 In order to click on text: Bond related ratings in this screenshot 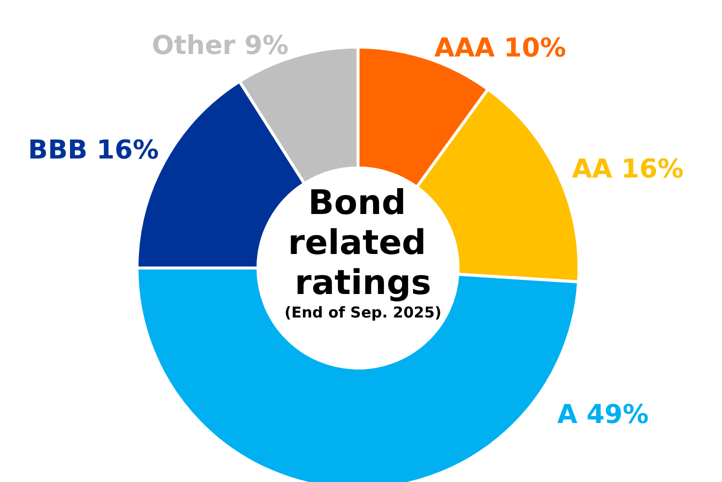, I will do `click(363, 243)`.